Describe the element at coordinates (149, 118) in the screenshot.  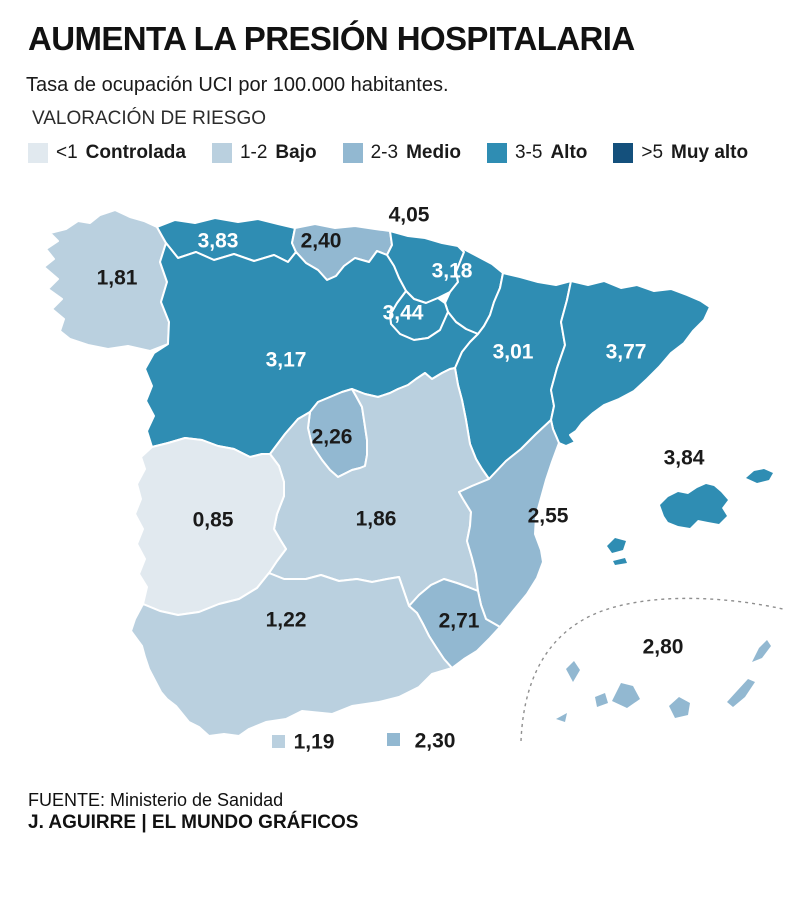
I see `legend-title: VALORACIÓN DE RIESGO` at that location.